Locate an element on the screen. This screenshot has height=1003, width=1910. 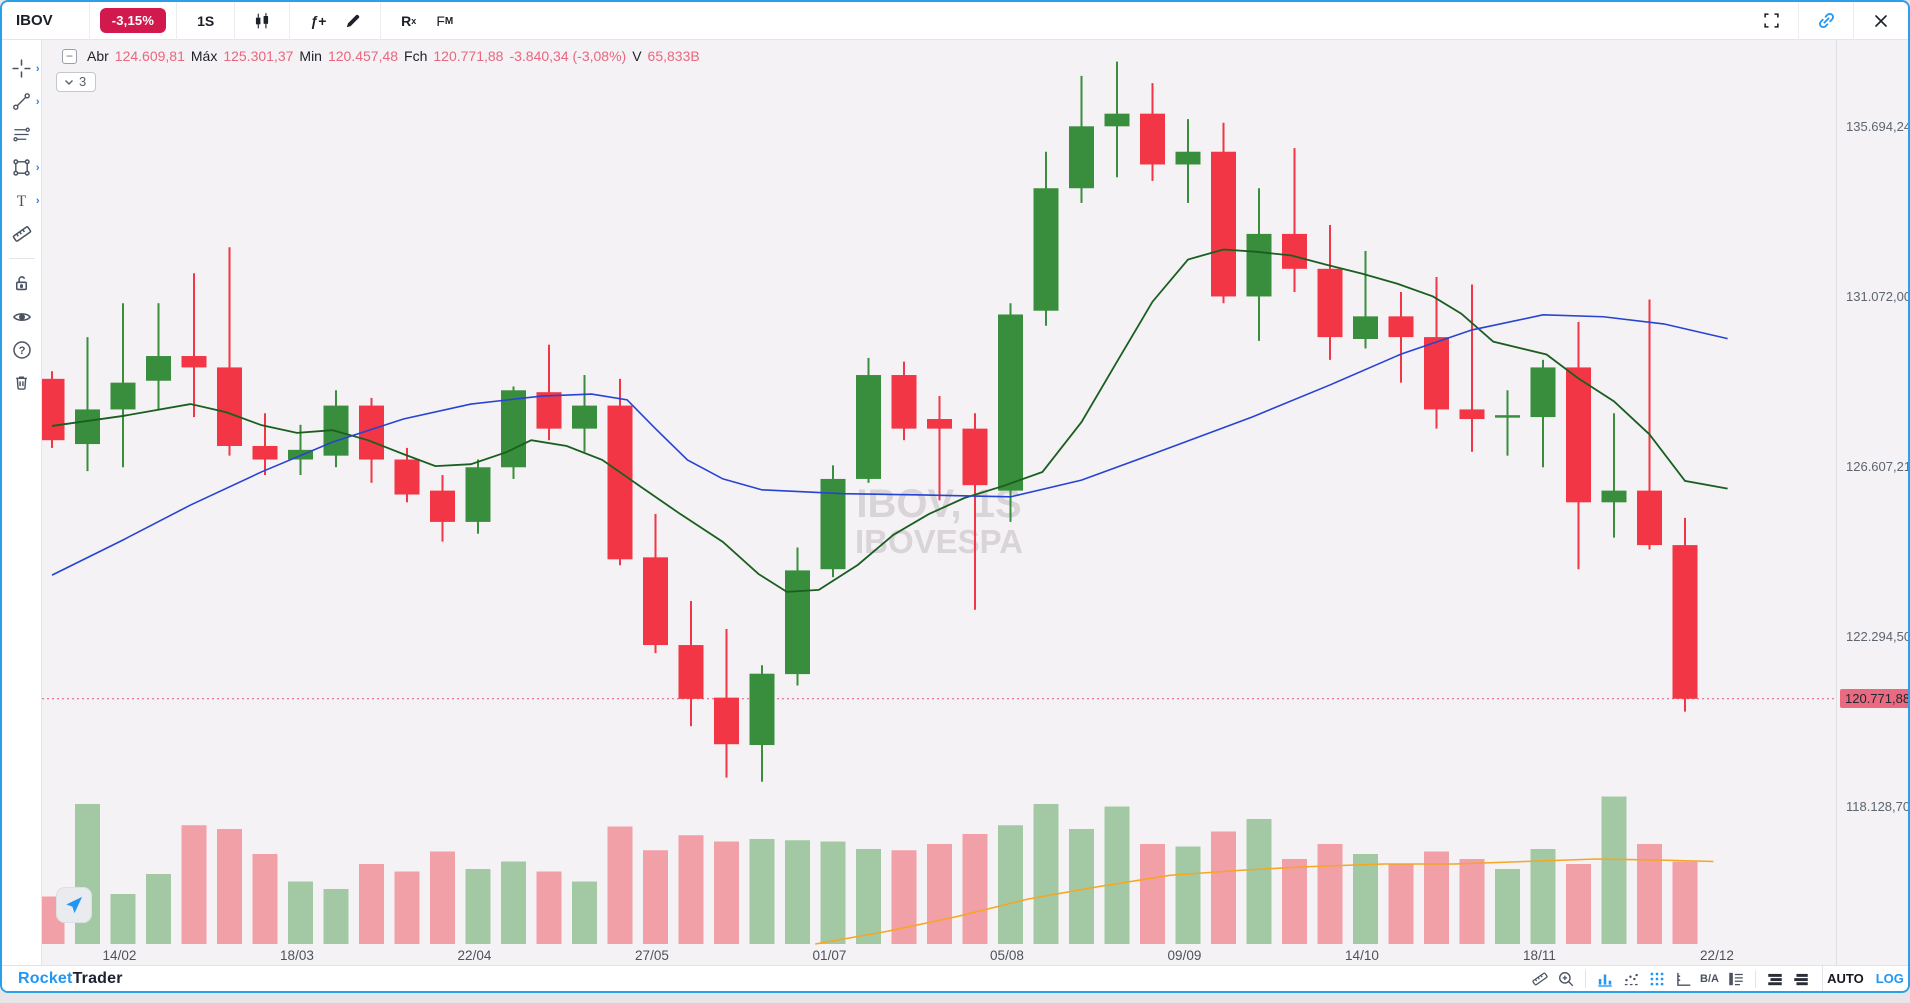
open-label: Abr is located at coordinates (98, 56).